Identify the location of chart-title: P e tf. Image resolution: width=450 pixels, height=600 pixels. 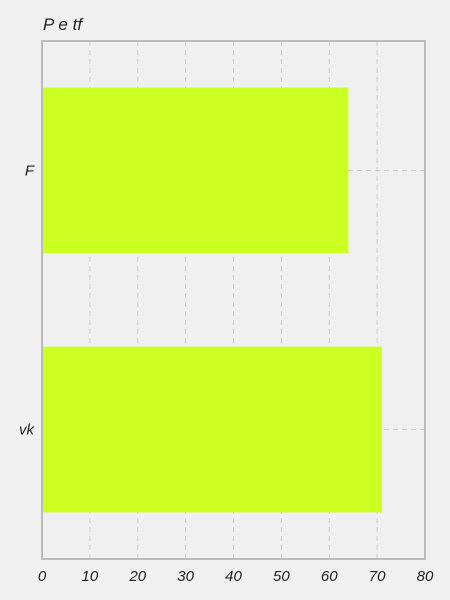
(63, 24).